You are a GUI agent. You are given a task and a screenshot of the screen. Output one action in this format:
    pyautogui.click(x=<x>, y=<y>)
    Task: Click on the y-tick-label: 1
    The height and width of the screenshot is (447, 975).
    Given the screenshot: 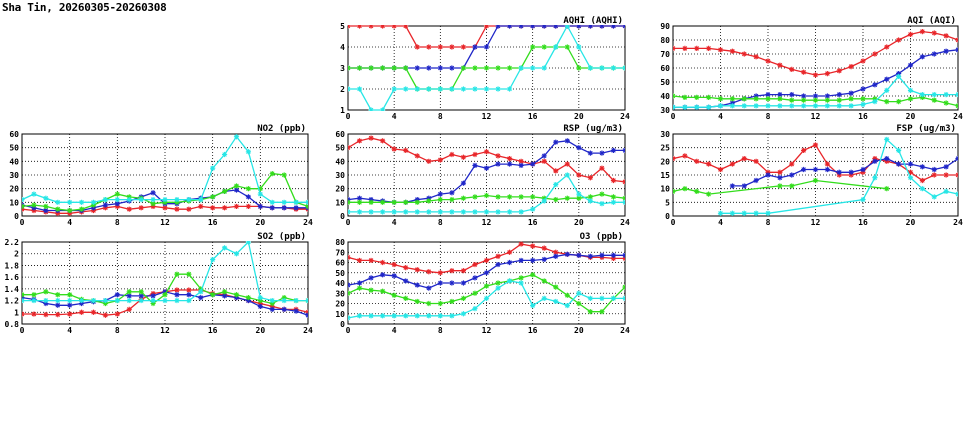 What is the action you would take?
    pyautogui.click(x=16, y=312)
    